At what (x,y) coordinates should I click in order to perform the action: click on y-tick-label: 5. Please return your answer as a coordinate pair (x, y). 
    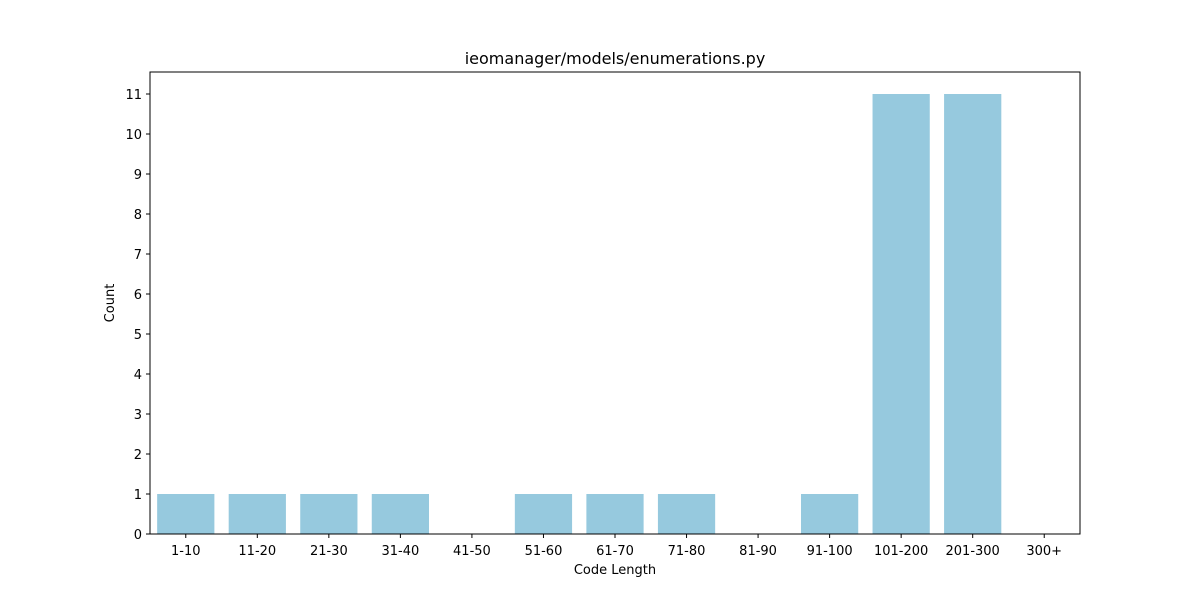
    Looking at the image, I should click on (138, 335).